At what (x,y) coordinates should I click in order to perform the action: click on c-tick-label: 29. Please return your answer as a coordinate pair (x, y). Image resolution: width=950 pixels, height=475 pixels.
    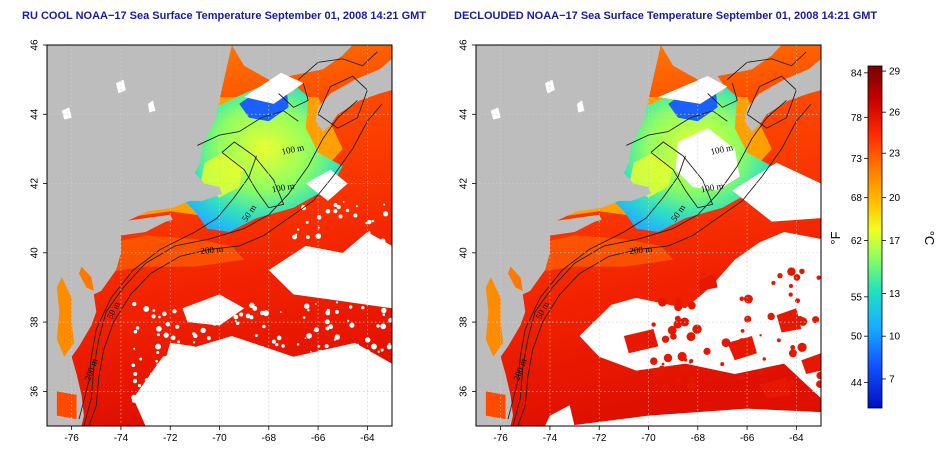
    Looking at the image, I should click on (895, 72).